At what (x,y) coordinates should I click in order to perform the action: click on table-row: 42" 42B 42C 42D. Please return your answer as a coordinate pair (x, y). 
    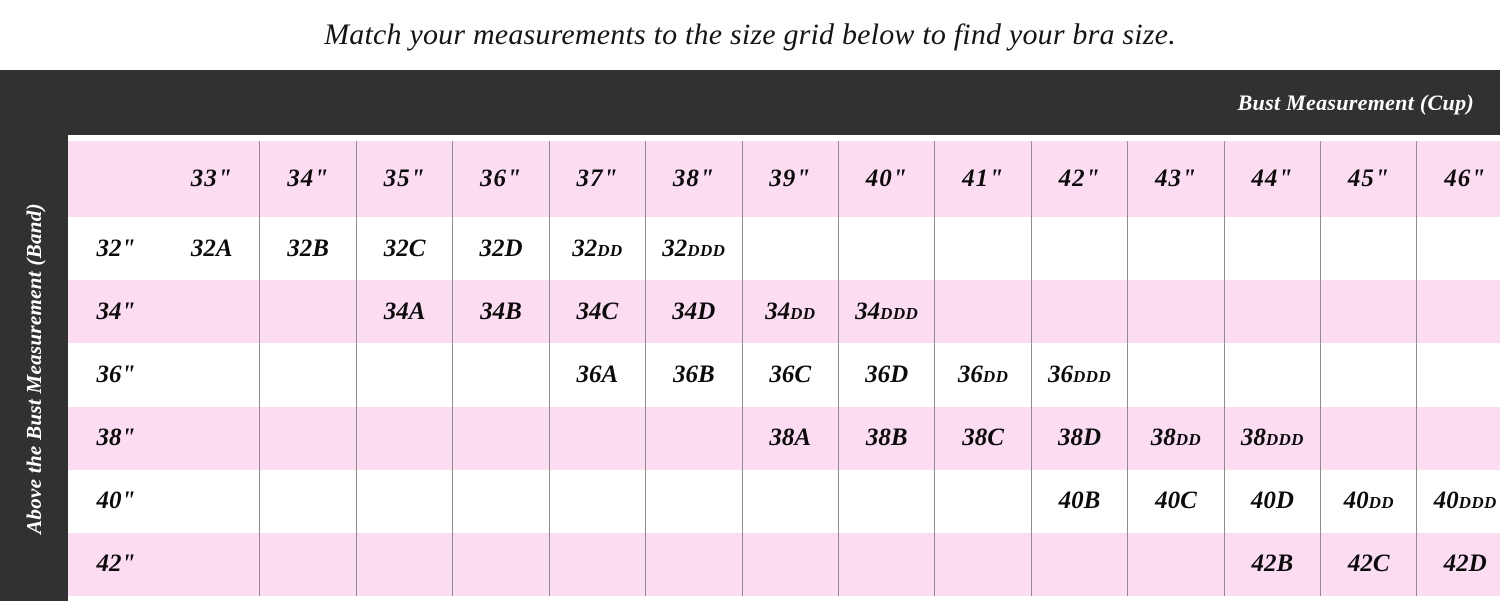
    Looking at the image, I should click on (784, 564).